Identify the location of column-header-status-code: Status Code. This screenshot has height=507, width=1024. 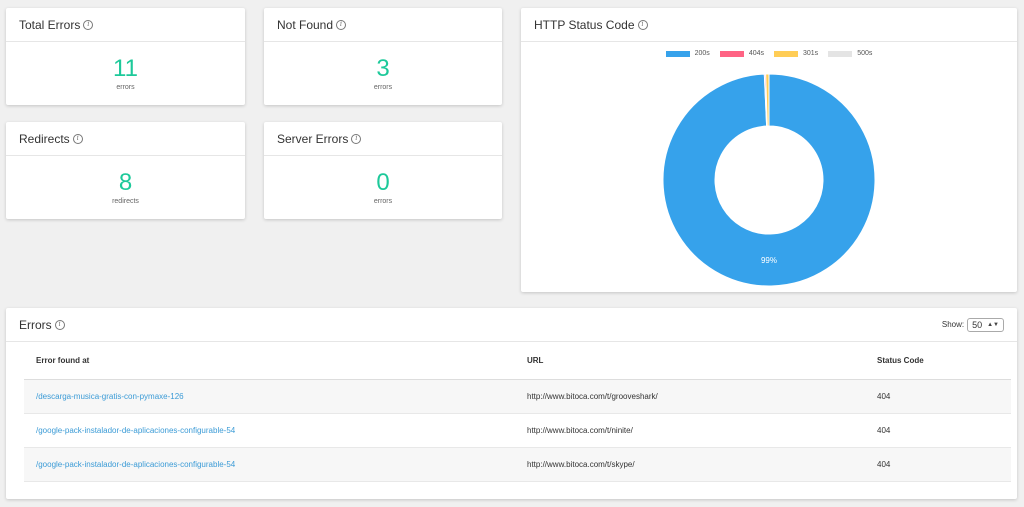
(938, 361).